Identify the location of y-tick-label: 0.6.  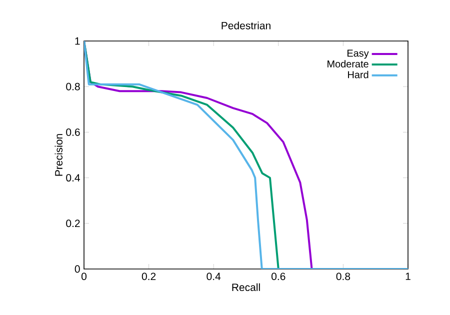
(73, 132).